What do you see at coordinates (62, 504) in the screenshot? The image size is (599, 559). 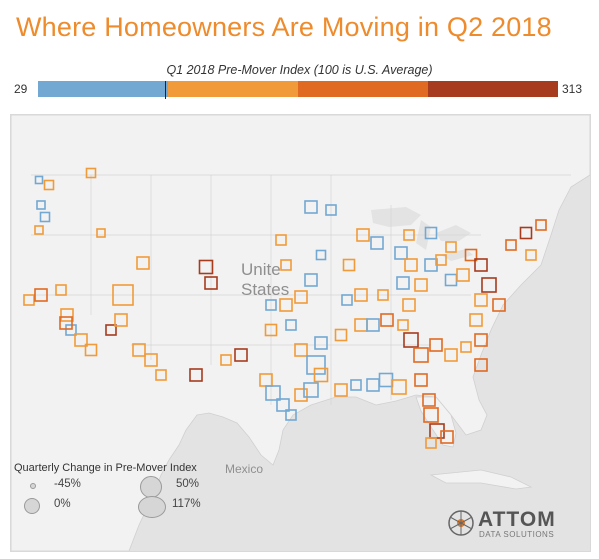 I see `size-legend-label-2: 0%` at bounding box center [62, 504].